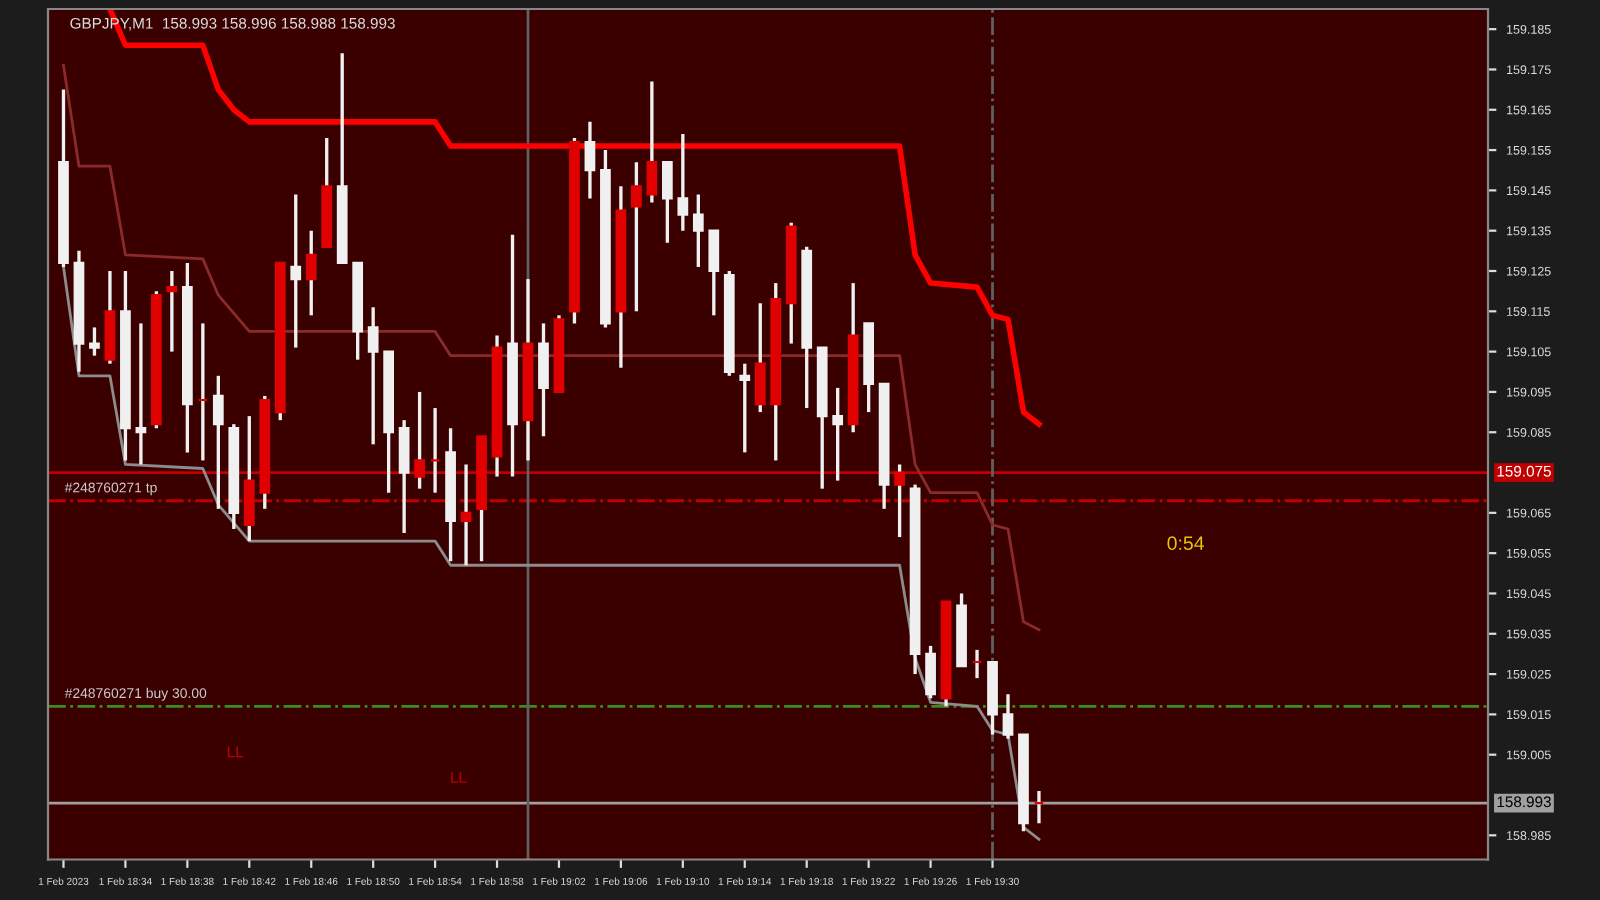 This screenshot has width=1600, height=900. Describe the element at coordinates (1185, 543) in the screenshot. I see `annotation: 0:54` at that location.